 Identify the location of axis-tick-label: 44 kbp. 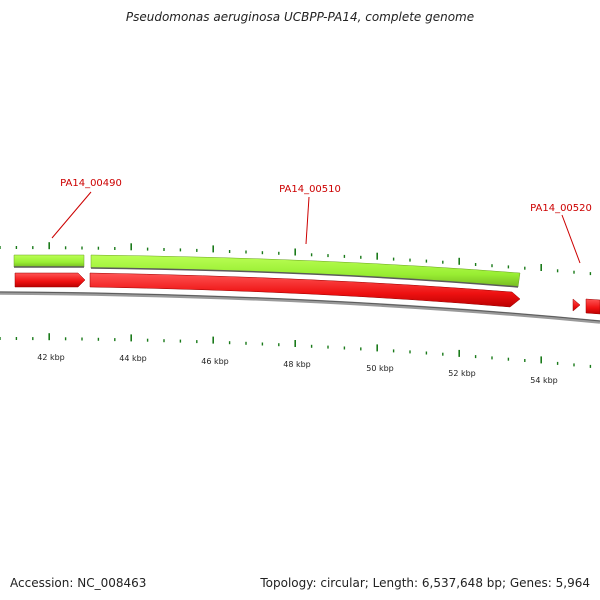
(133, 358).